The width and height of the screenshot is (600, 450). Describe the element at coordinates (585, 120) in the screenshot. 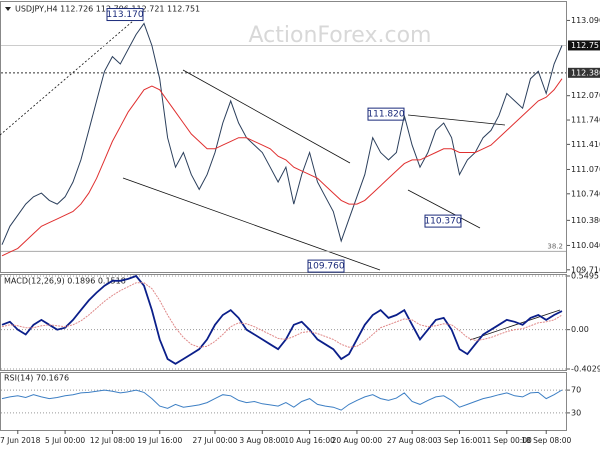

I see `y-tick-label: 111.740` at that location.